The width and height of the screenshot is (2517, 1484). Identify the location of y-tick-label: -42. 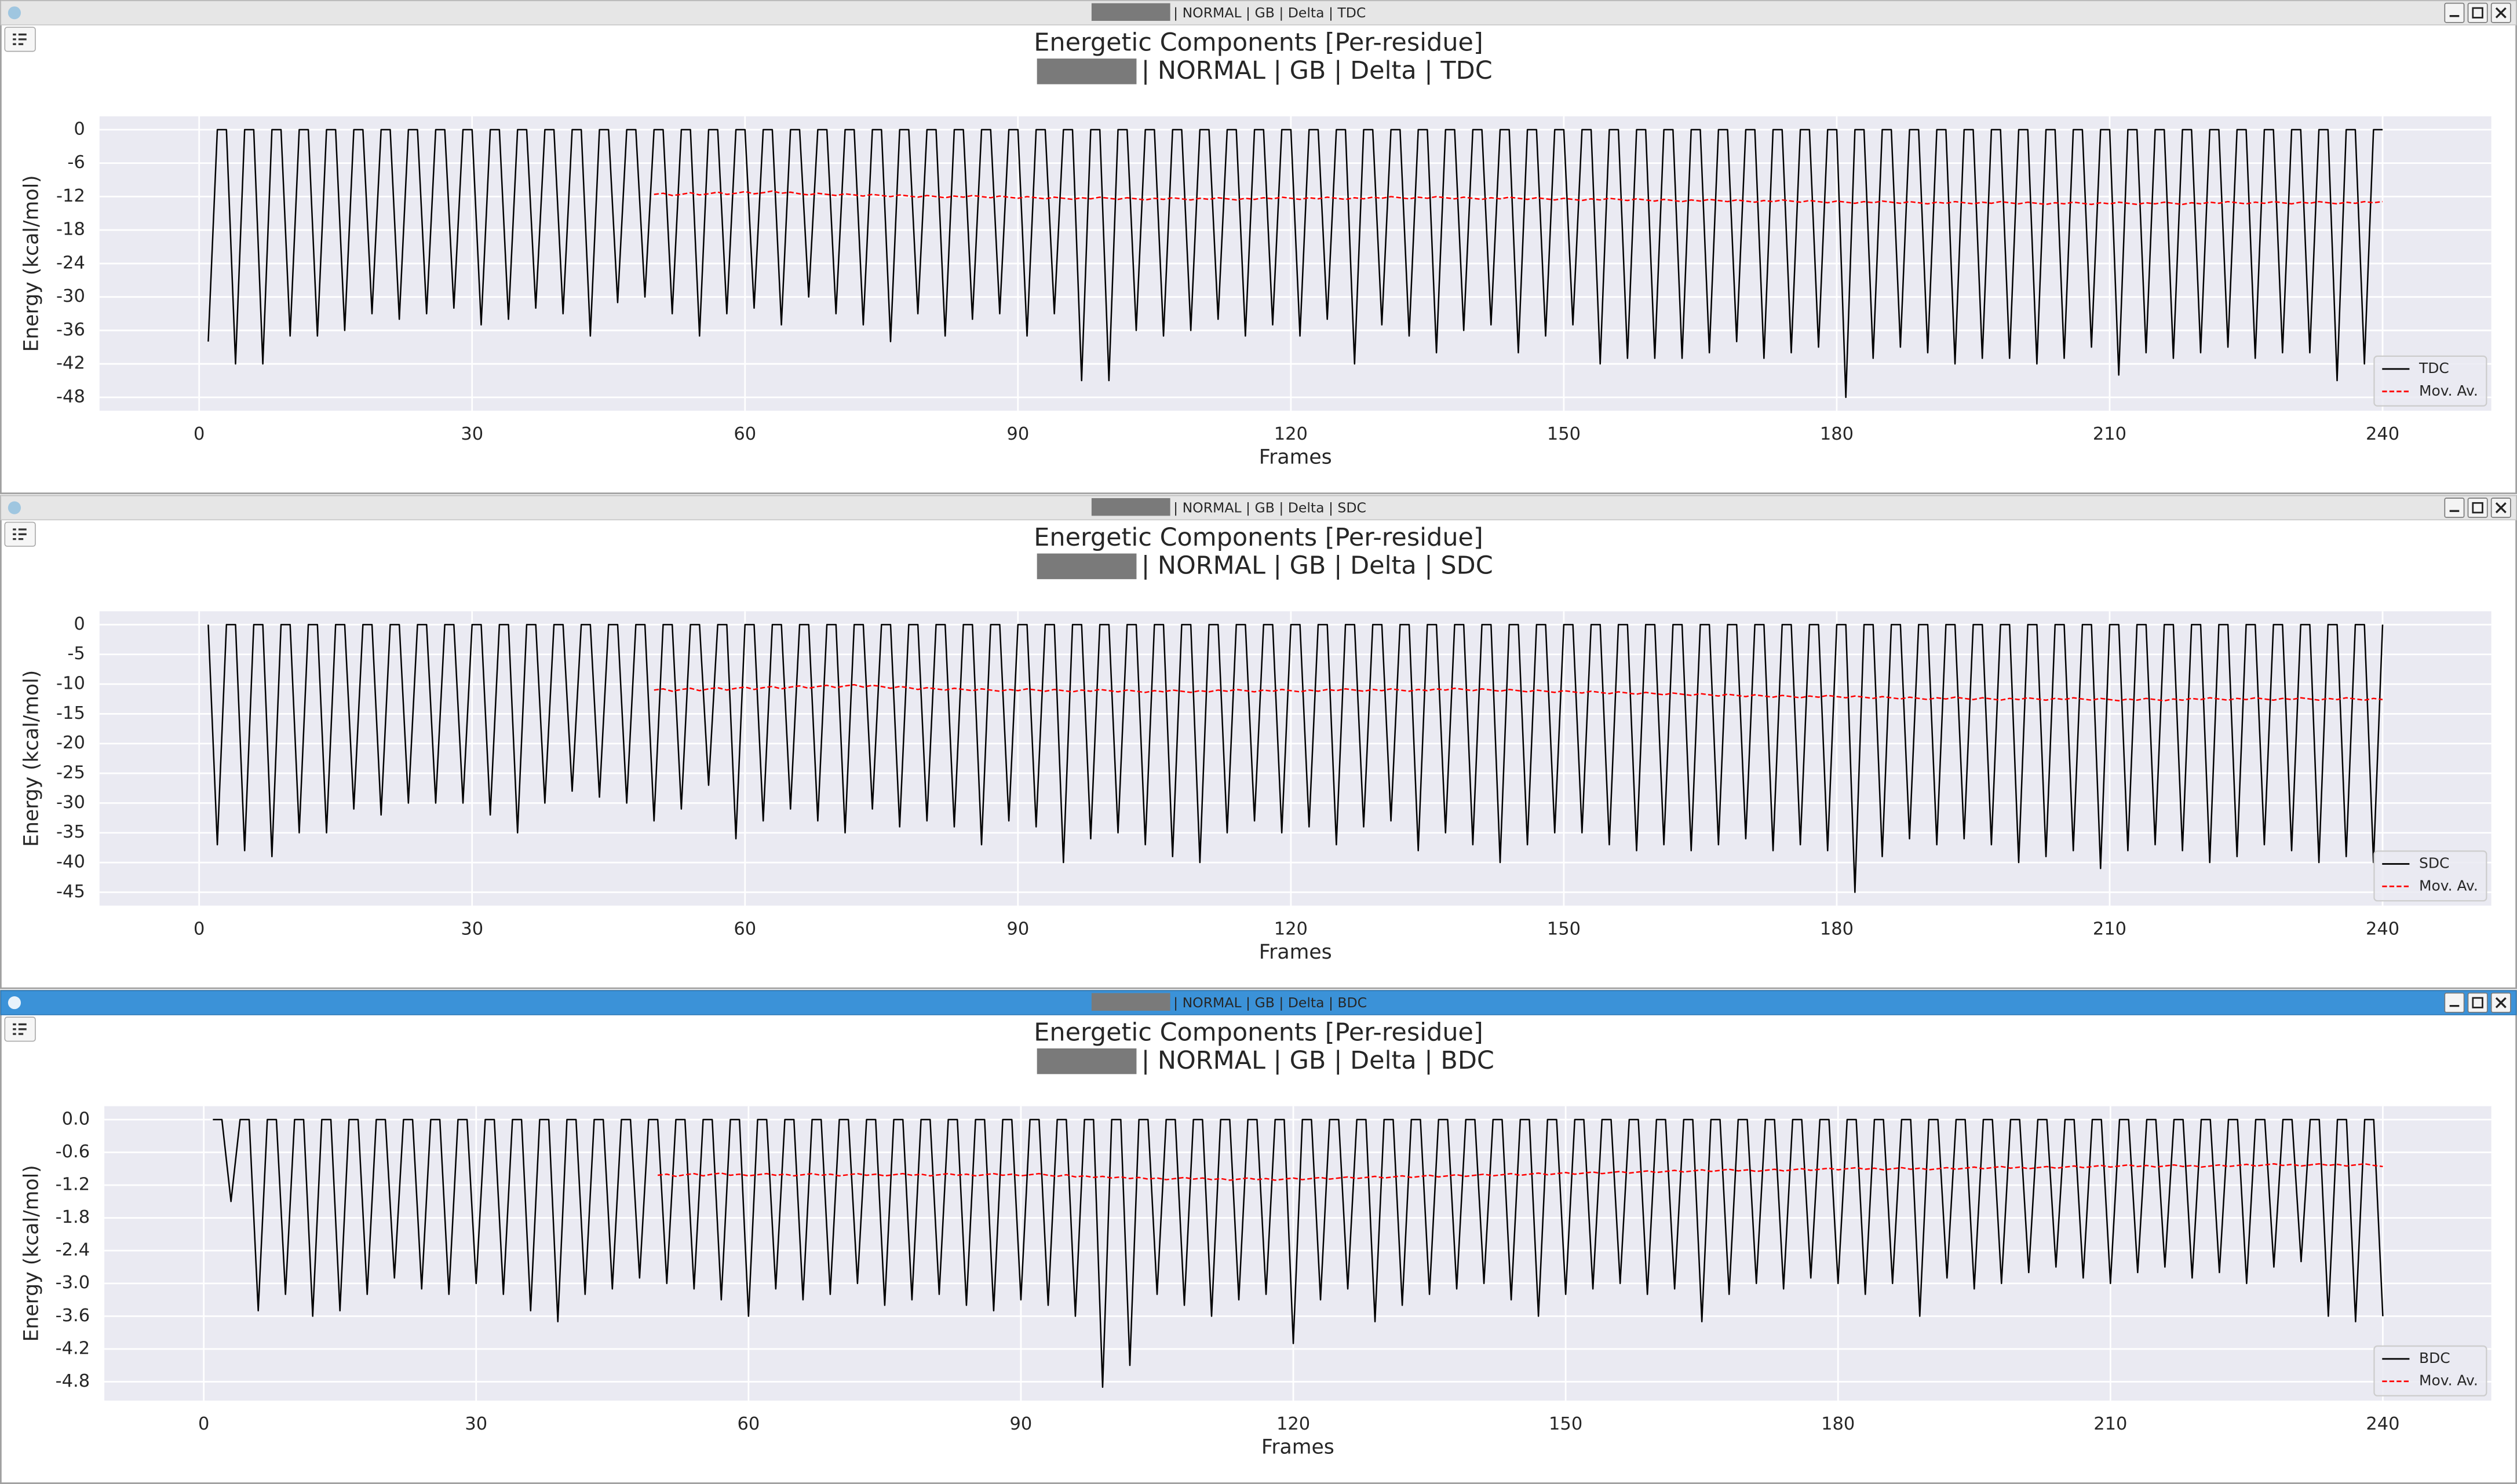
(70, 363).